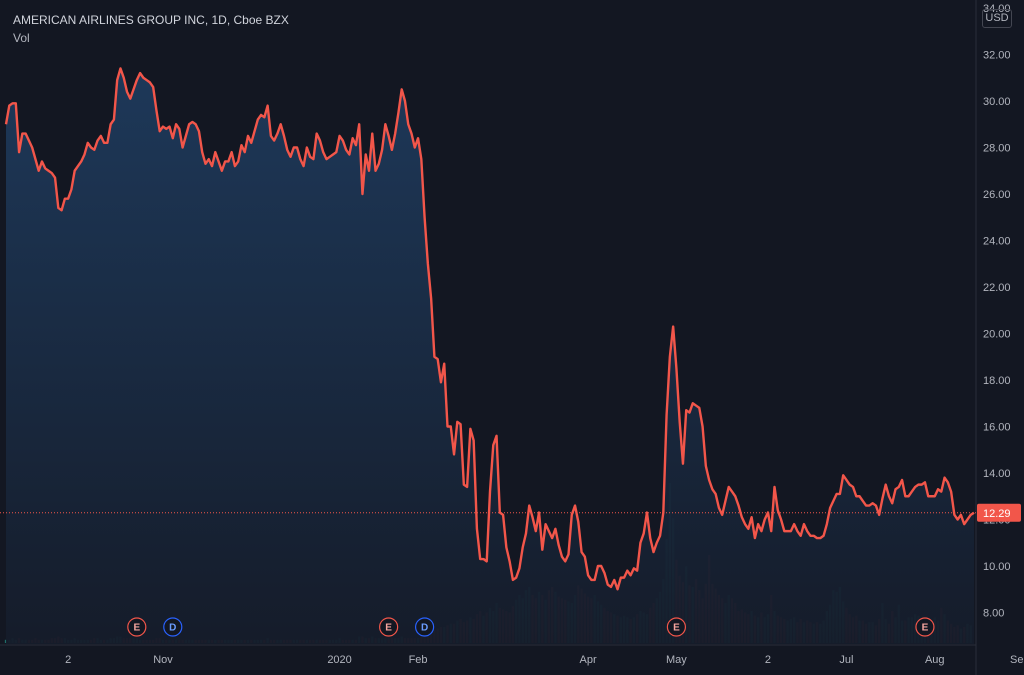 This screenshot has width=1024, height=675. I want to click on x-tick-label: Nov, so click(163, 660).